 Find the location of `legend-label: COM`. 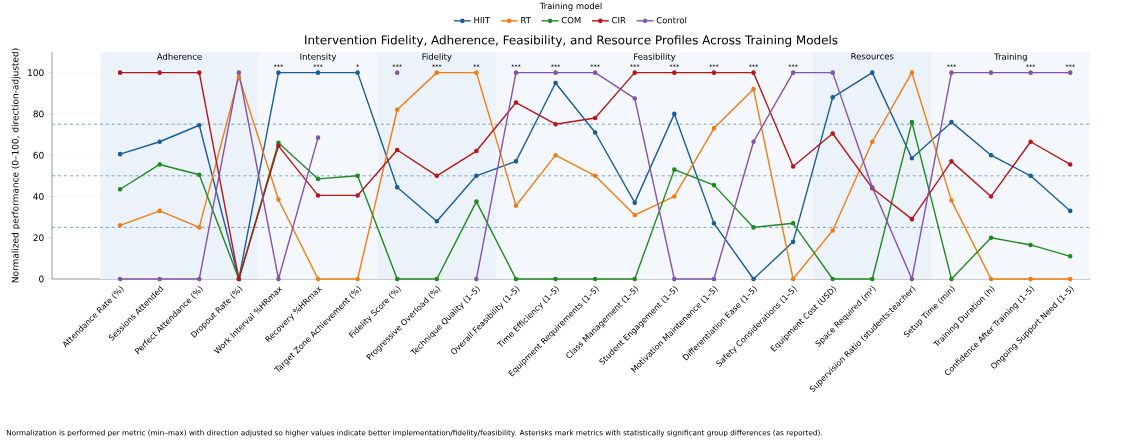

legend-label: COM is located at coordinates (571, 20).